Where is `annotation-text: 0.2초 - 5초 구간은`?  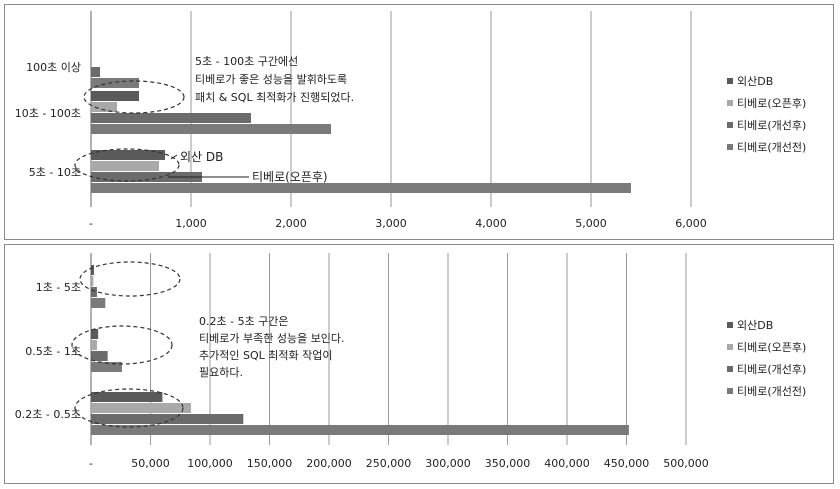
annotation-text: 0.2초 - 5초 구간은 is located at coordinates (244, 321).